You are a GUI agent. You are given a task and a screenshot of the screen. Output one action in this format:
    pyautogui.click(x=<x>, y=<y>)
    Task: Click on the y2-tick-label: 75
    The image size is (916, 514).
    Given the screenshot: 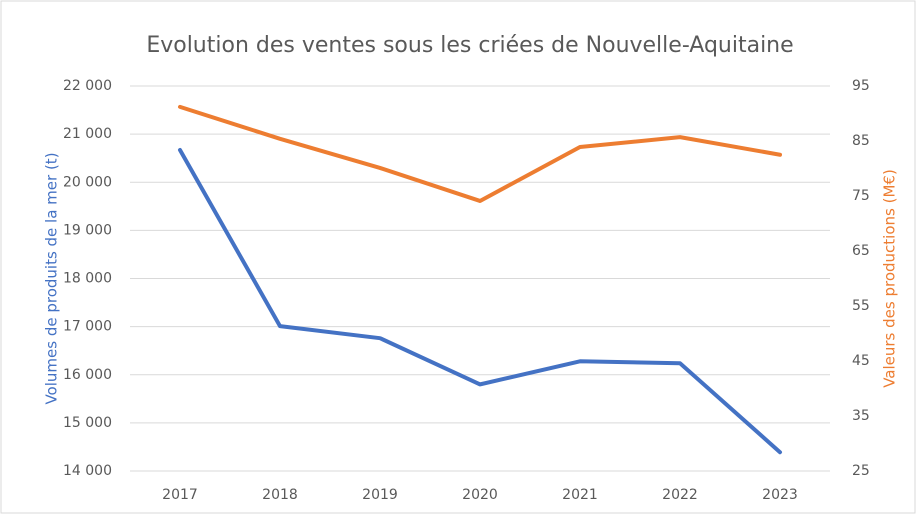 What is the action you would take?
    pyautogui.click(x=861, y=196)
    